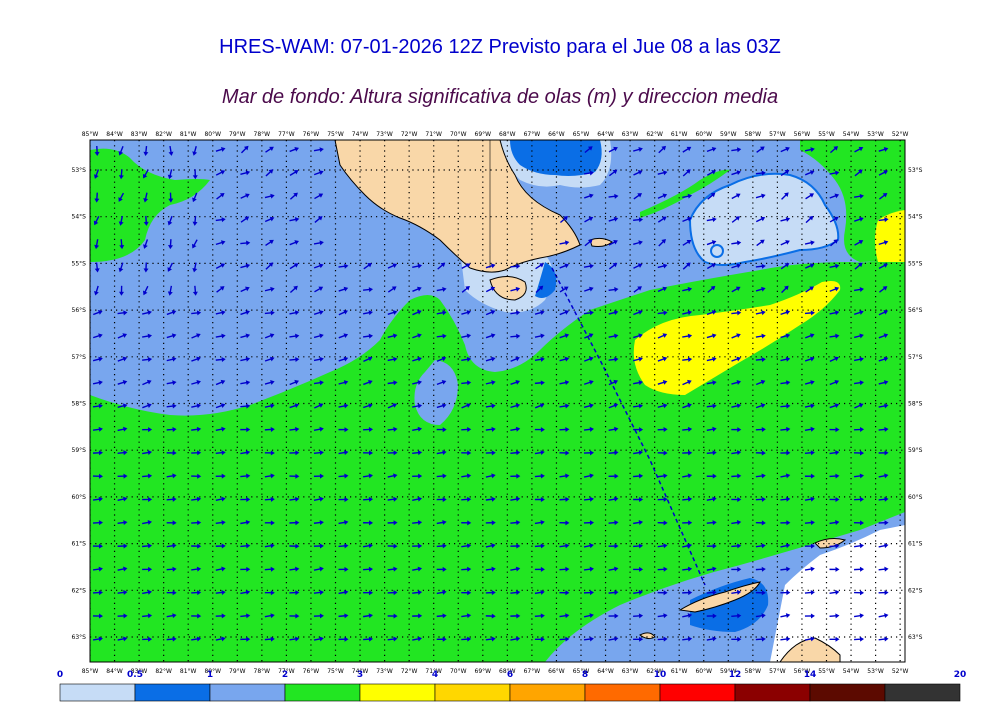 Image resolution: width=1000 pixels, height=707 pixels. I want to click on swell-3-4m-area, so click(737, 338).